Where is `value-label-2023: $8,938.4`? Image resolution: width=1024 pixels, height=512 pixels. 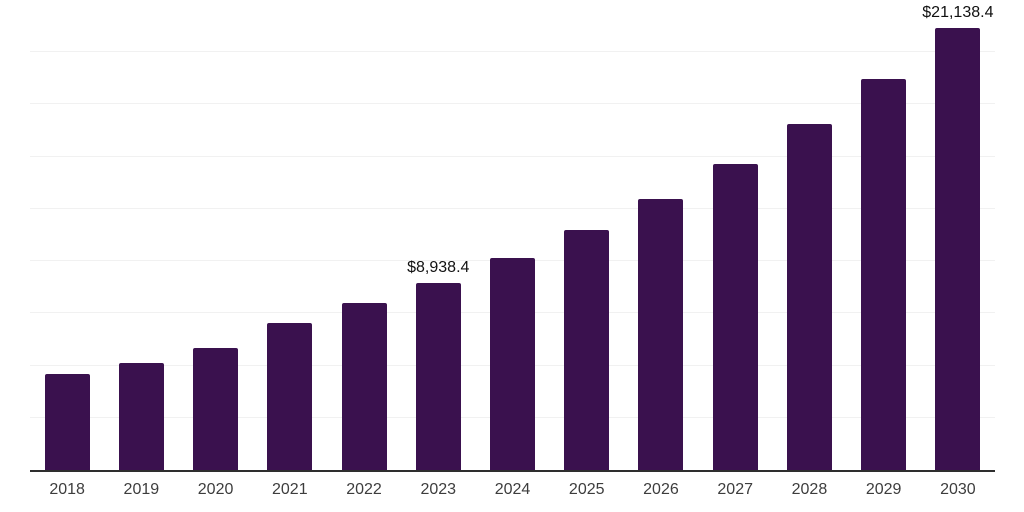 value-label-2023: $8,938.4 is located at coordinates (438, 268).